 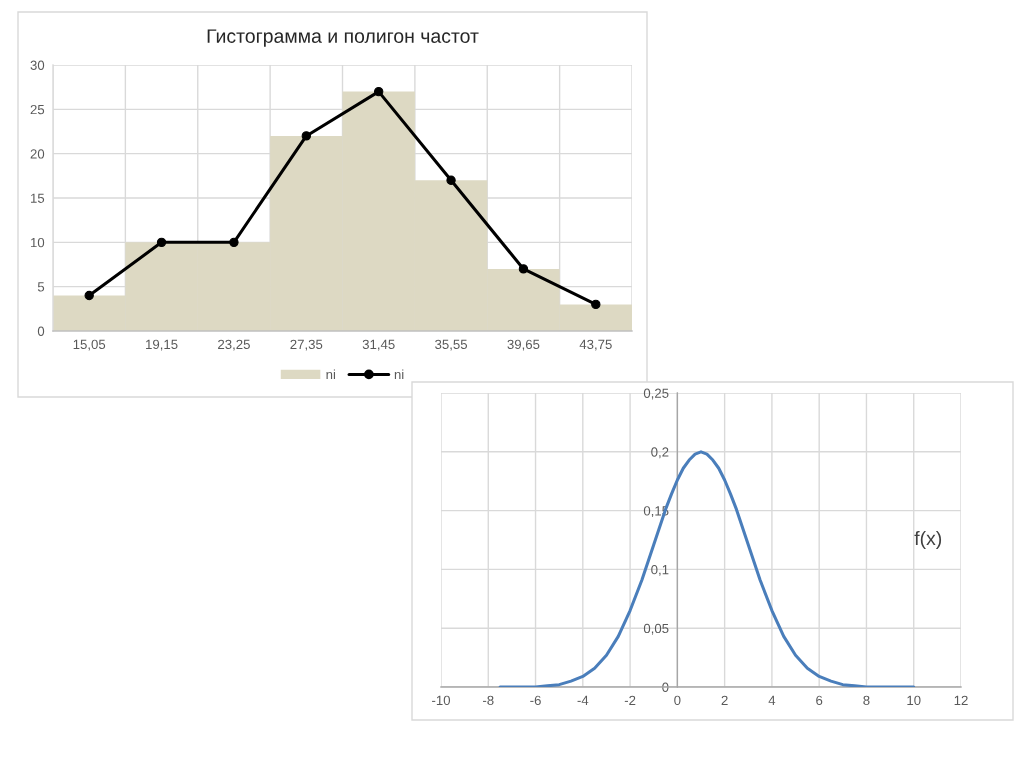 I want to click on y-tick-label: 0,2, so click(x=660, y=453).